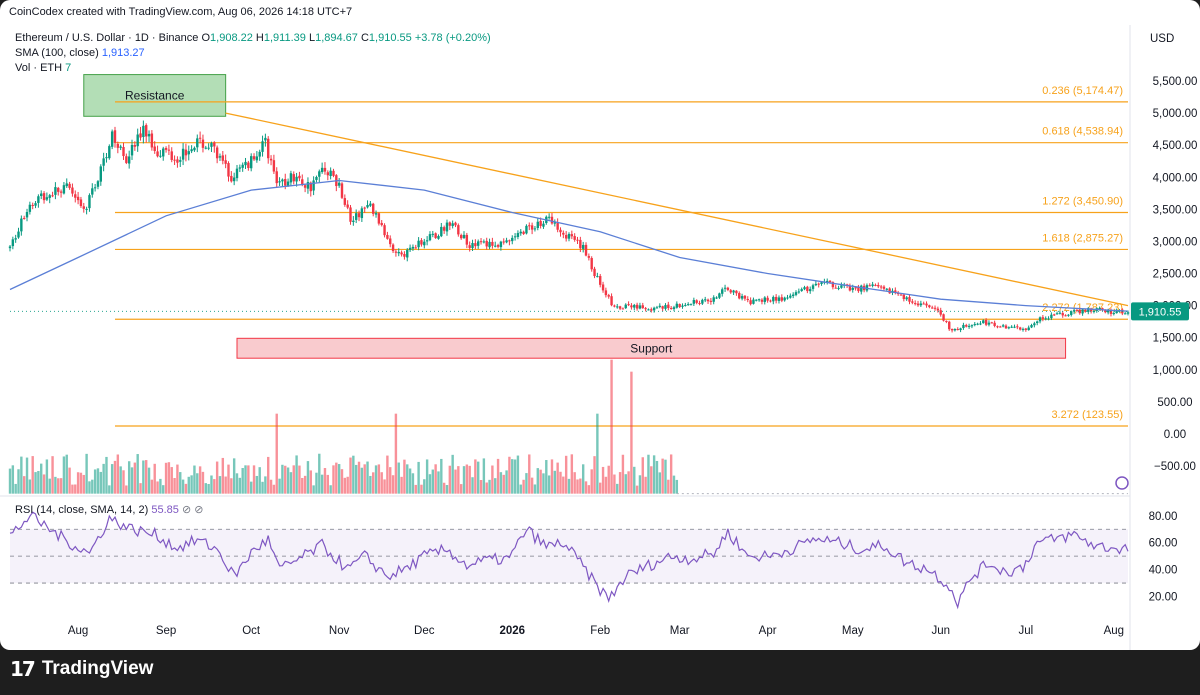 The image size is (1200, 695). What do you see at coordinates (1025, 631) in the screenshot?
I see `time-axis-tick: Jul` at bounding box center [1025, 631].